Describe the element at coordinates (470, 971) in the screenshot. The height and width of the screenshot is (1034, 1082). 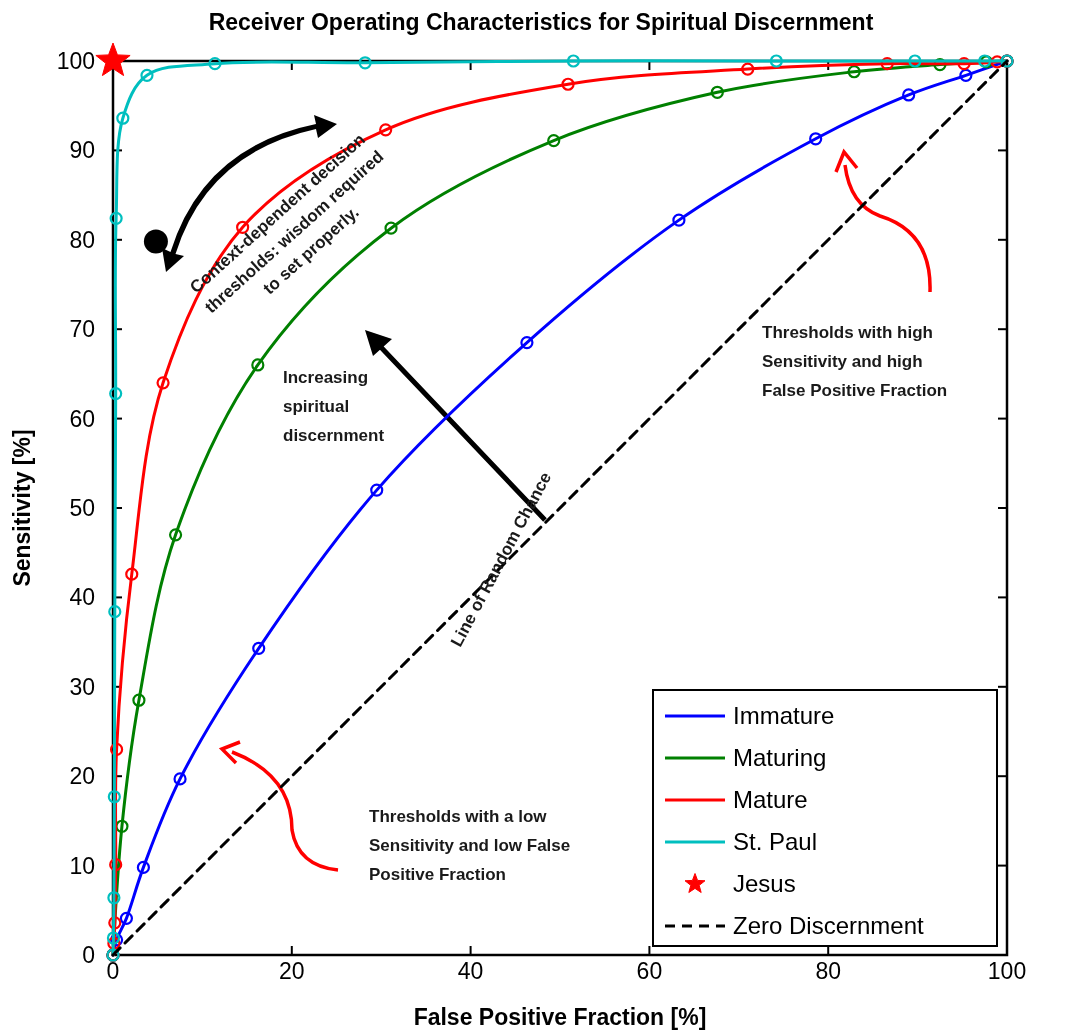
I see `x-tick-label: 40` at that location.